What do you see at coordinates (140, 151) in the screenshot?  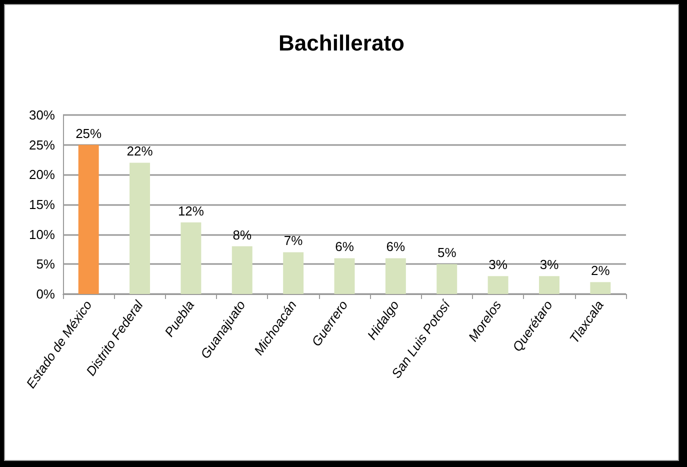 I see `data-label: 22%` at bounding box center [140, 151].